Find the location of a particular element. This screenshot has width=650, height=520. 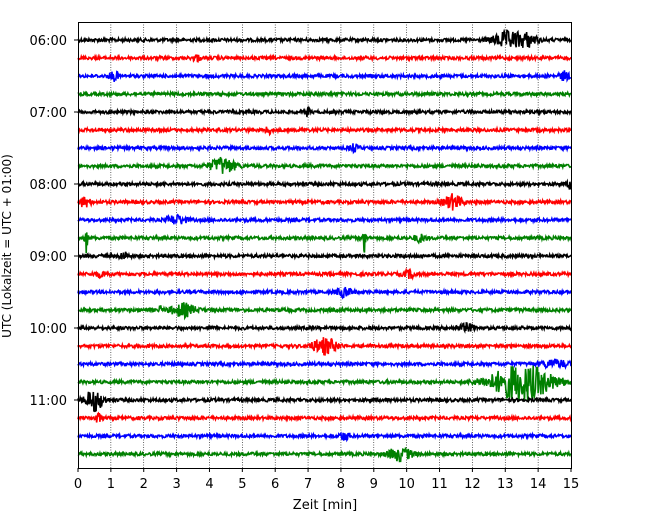

trace-09:45 is located at coordinates (324, 311).